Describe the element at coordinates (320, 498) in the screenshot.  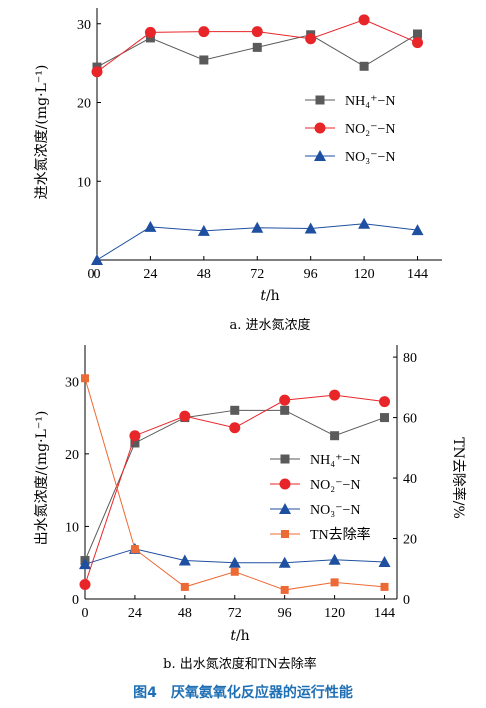
I see `chart-b-legend: NH₄⁺−N NO₂⁻−N NO₃⁻−N TN去除率` at that location.